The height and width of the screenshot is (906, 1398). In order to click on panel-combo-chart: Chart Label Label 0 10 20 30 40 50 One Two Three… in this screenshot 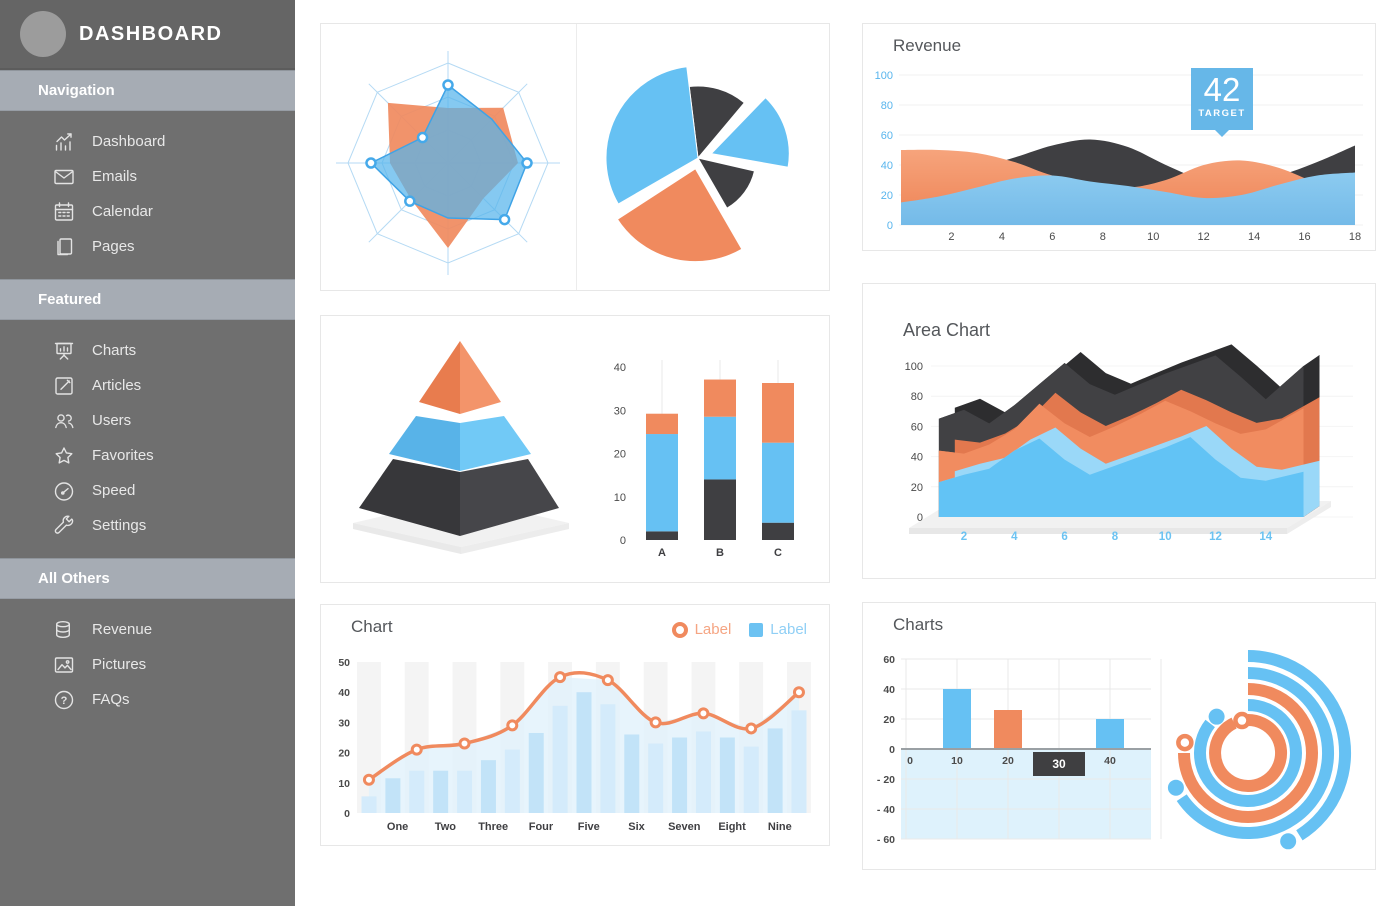, I will do `click(575, 725)`.